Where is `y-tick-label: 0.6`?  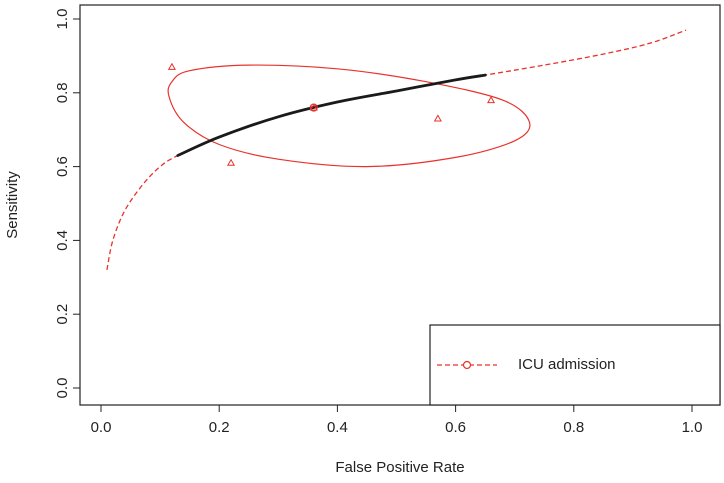 y-tick-label: 0.6 is located at coordinates (62, 166).